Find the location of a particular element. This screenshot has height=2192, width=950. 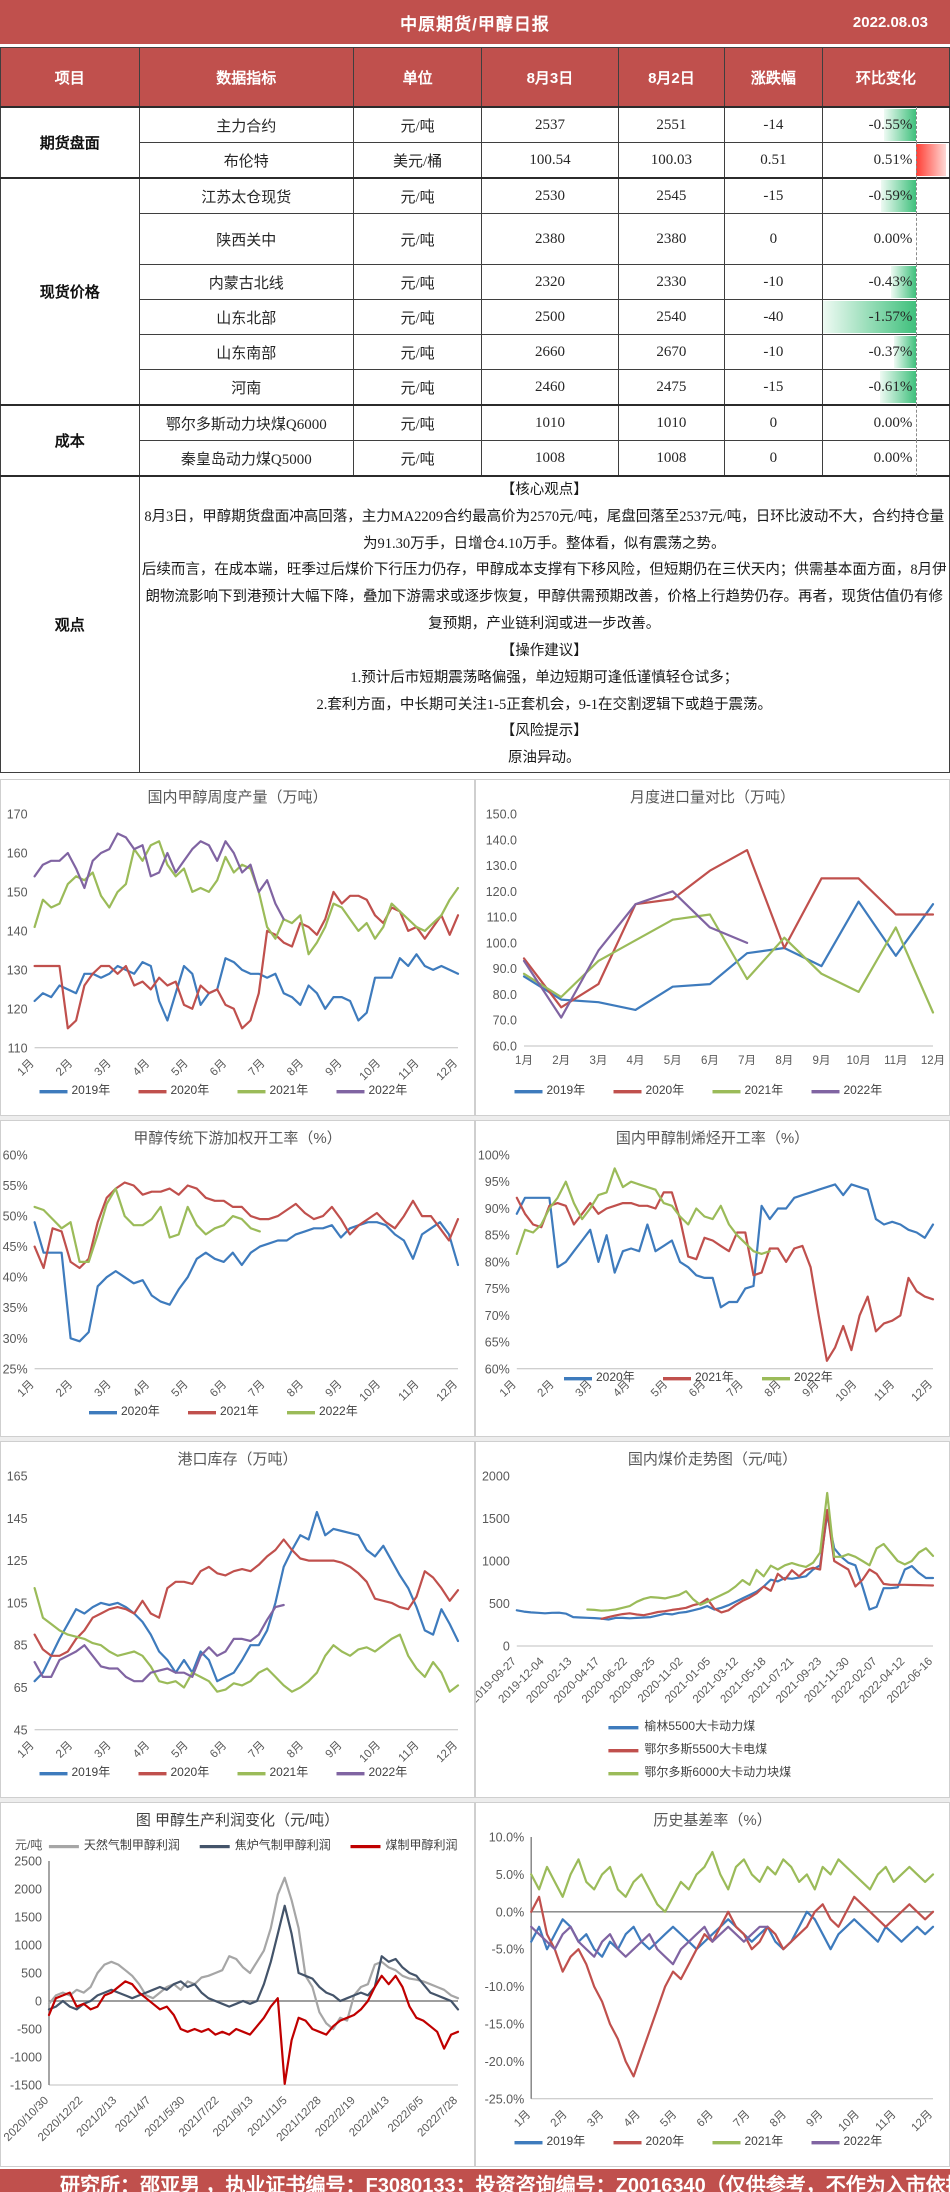

table-row: 山东南部 元/吨 2660 2670 -10 -0.37% is located at coordinates (475, 352).